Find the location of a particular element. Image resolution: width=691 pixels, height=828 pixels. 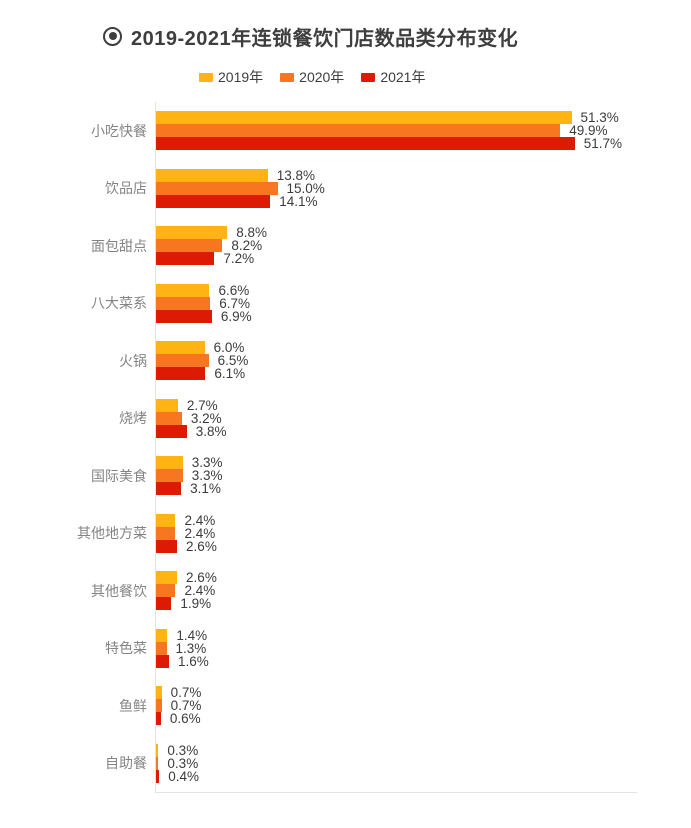

value-label: 1.4% is located at coordinates (192, 635).